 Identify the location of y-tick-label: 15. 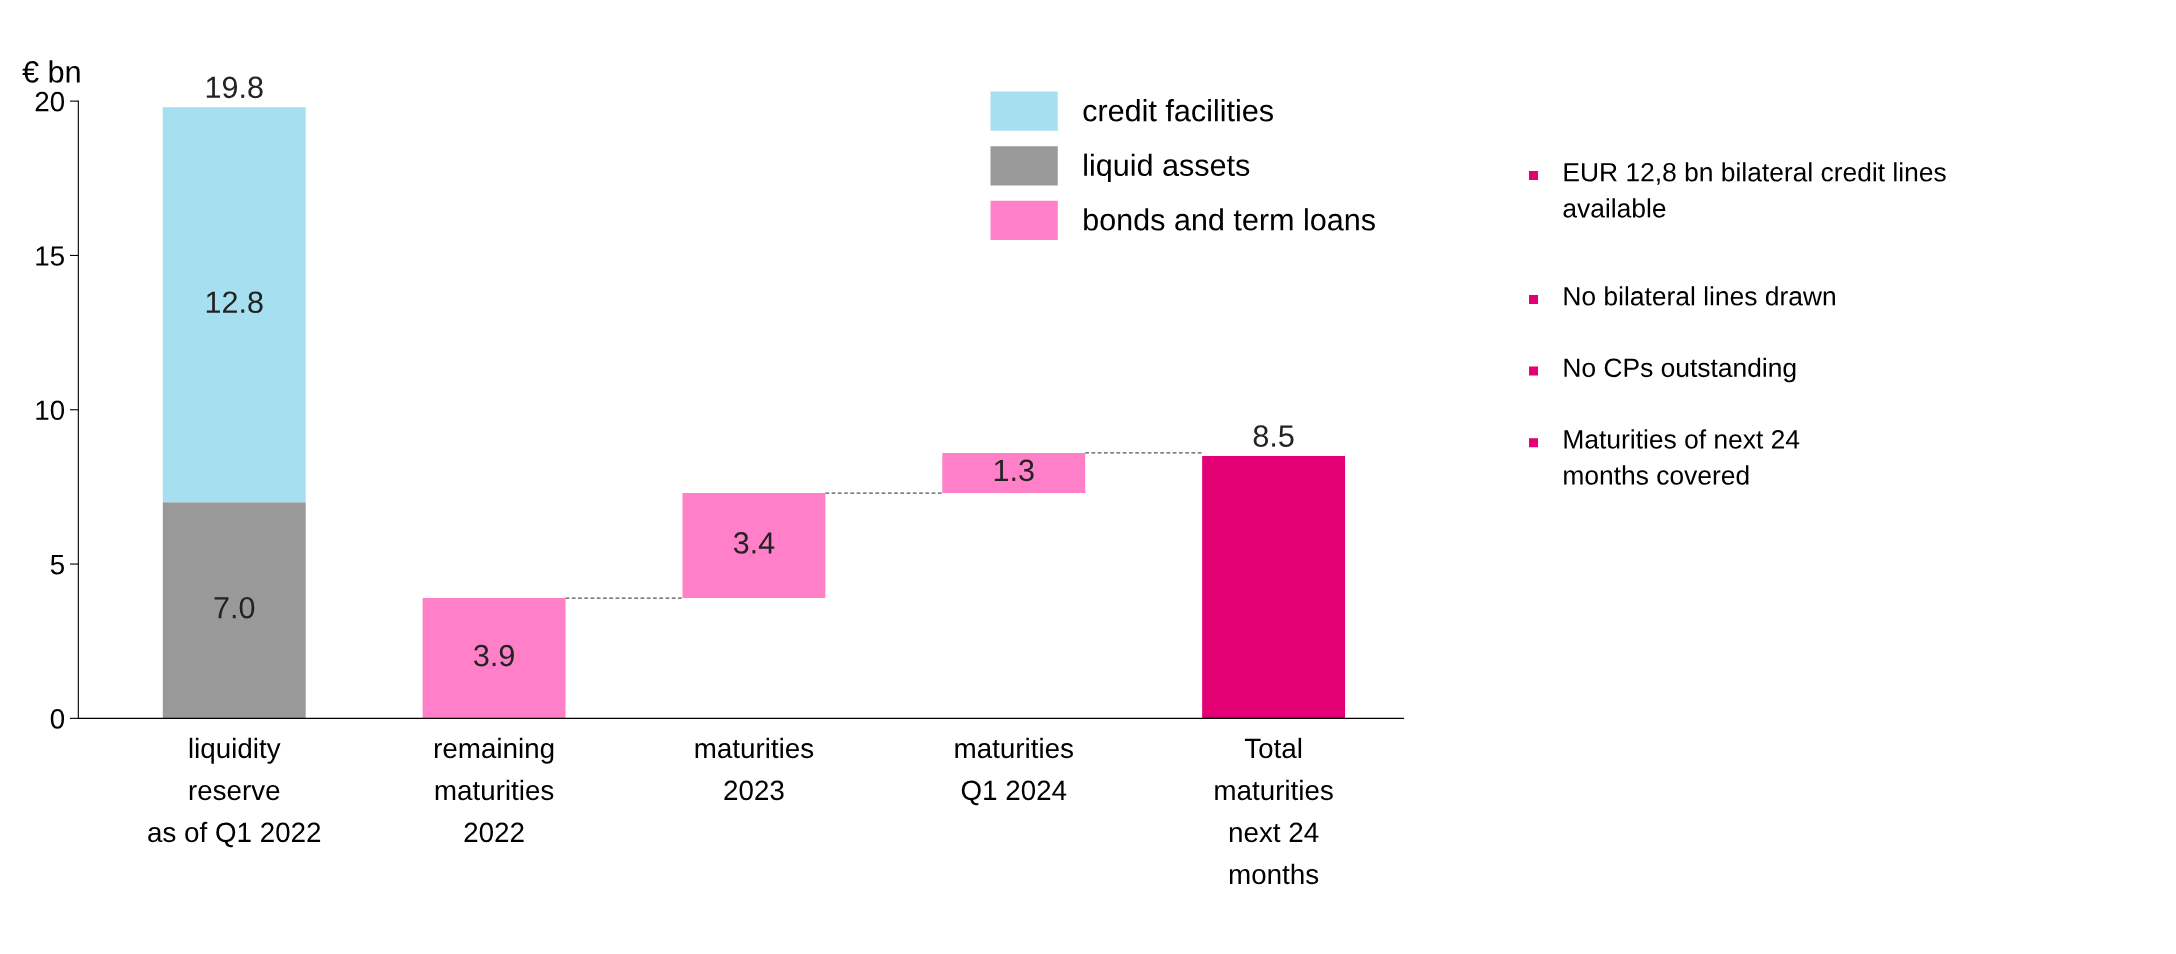
(50, 256).